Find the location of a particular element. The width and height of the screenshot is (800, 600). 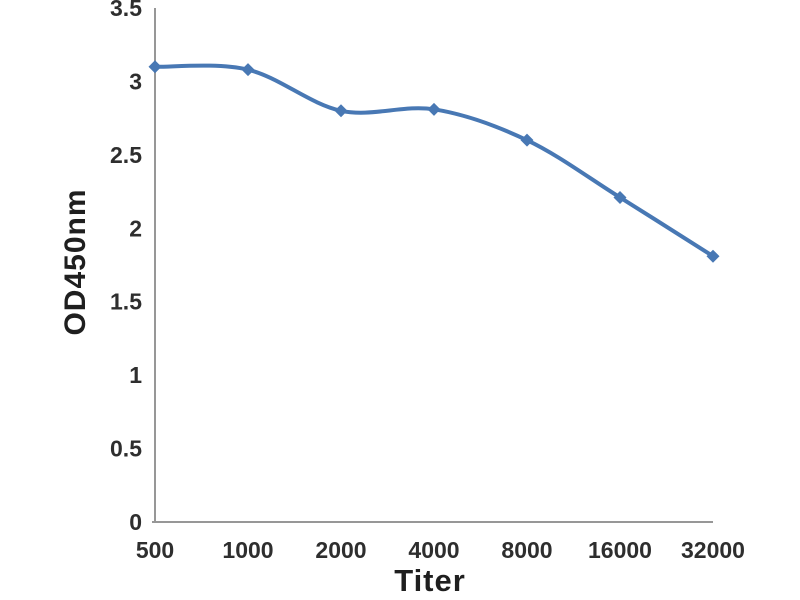

x-tick-label: 4000 is located at coordinates (433, 550).